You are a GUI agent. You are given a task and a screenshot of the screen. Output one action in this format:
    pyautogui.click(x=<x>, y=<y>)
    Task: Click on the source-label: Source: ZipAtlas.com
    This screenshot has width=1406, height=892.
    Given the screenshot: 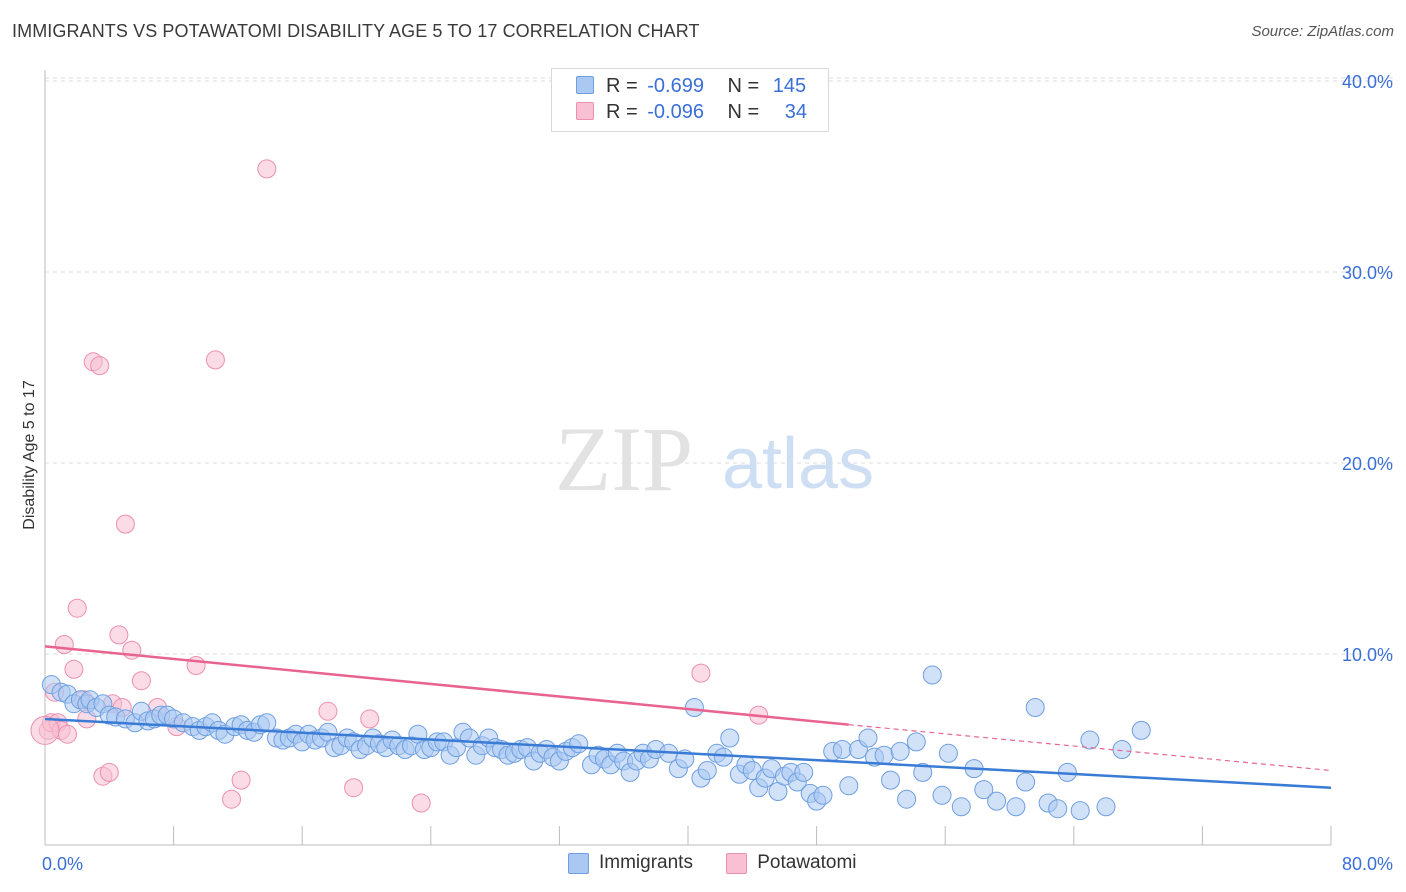 What is the action you would take?
    pyautogui.click(x=1322, y=31)
    